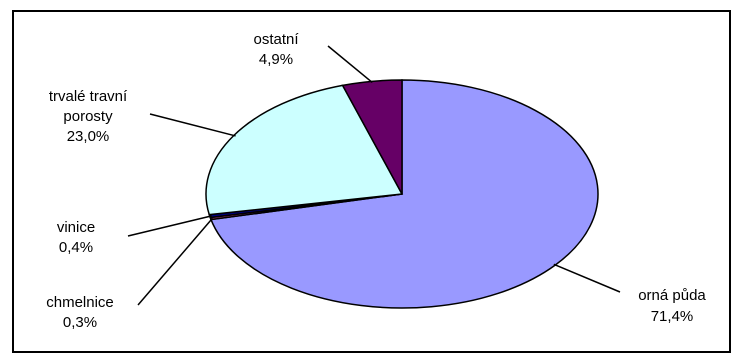  I want to click on leader-line-chmelnice, so click(175, 261).